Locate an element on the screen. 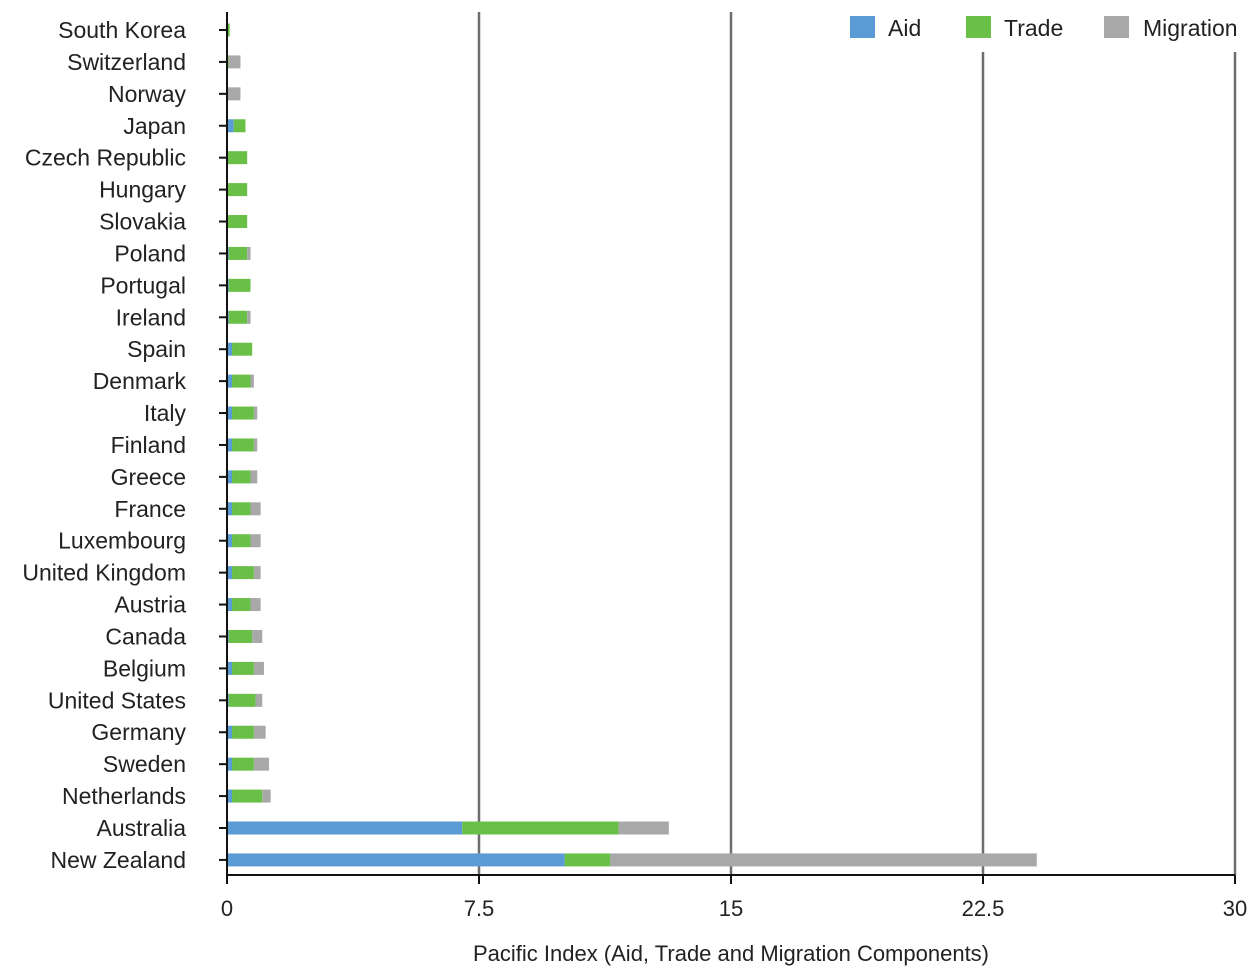 This screenshot has height=969, width=1260. x-tick-labels: 0 7.5 15 22.5 30 is located at coordinates (734, 898).